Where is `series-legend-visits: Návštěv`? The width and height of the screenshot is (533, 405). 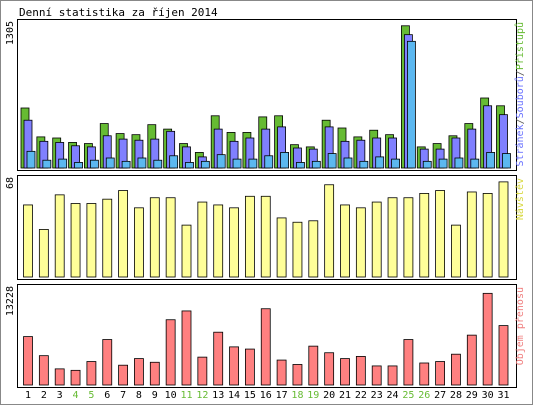
series-legend-visits: Návštěv is located at coordinates (520, 199).